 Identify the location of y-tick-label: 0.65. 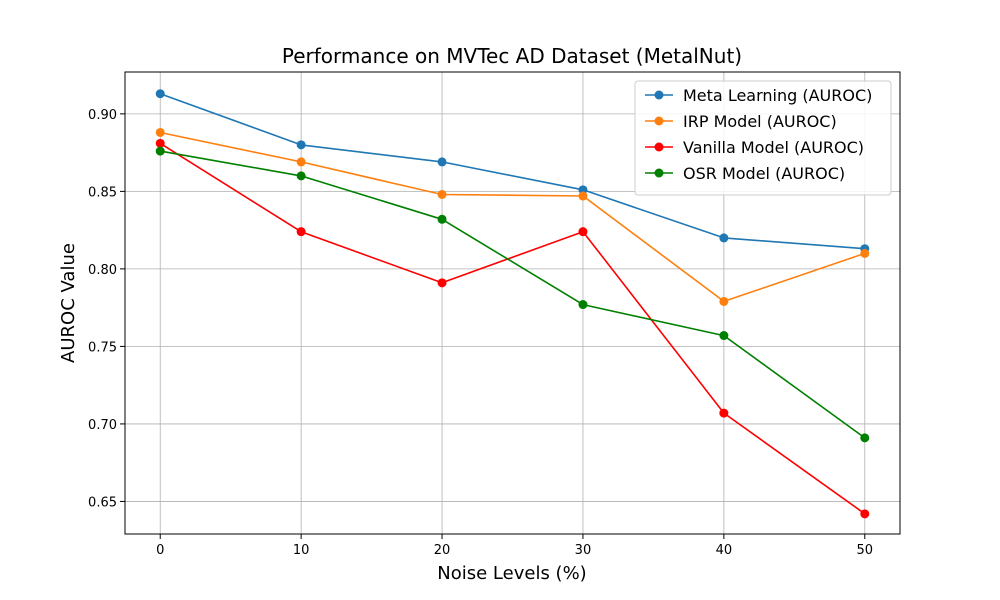
(102, 502).